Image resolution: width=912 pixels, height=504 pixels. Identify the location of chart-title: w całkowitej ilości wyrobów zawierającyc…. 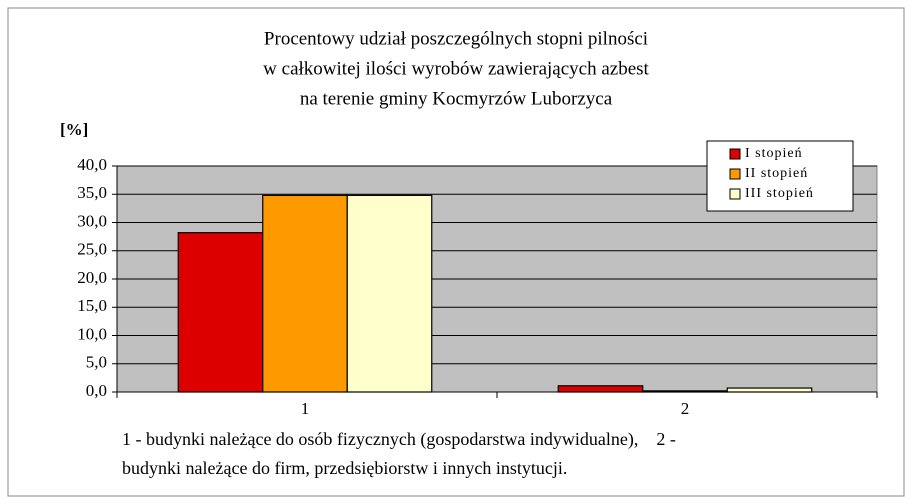
(456, 68).